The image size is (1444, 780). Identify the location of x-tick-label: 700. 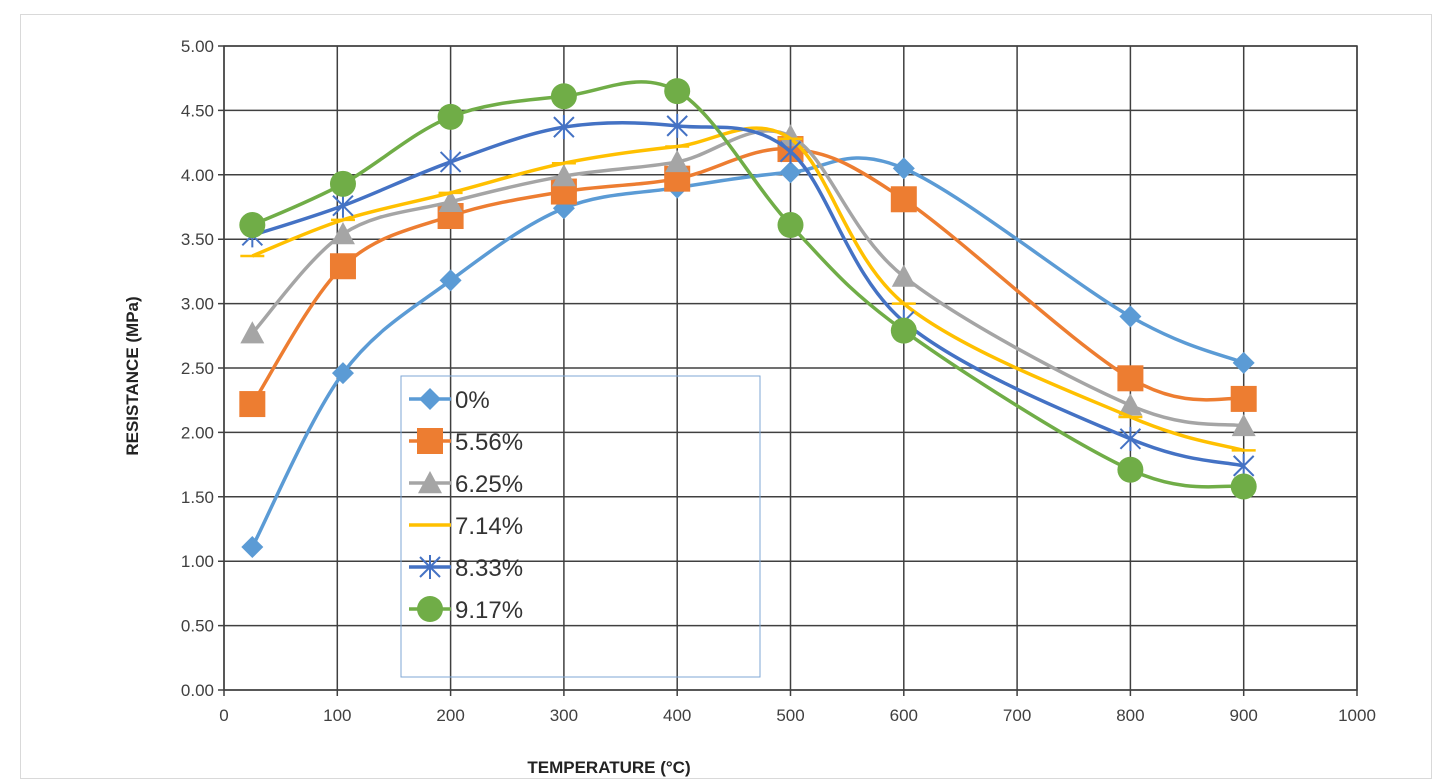
(1017, 715).